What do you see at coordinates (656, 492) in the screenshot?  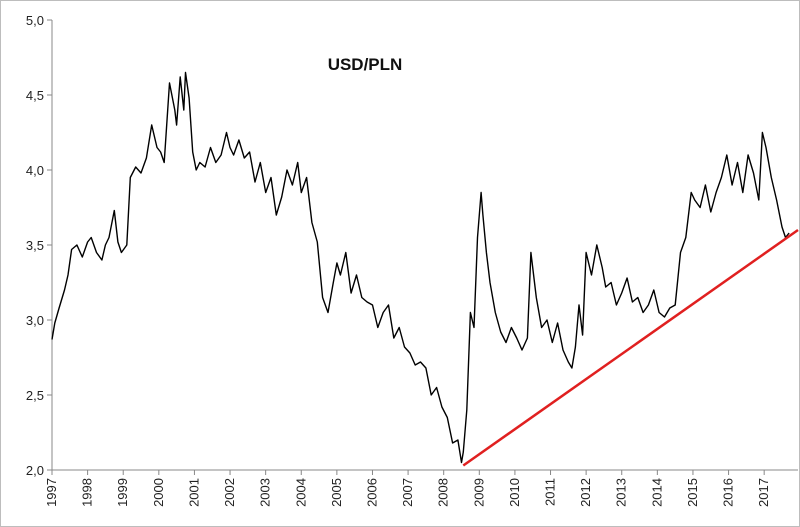 I see `x-tick-label: 2014` at bounding box center [656, 492].